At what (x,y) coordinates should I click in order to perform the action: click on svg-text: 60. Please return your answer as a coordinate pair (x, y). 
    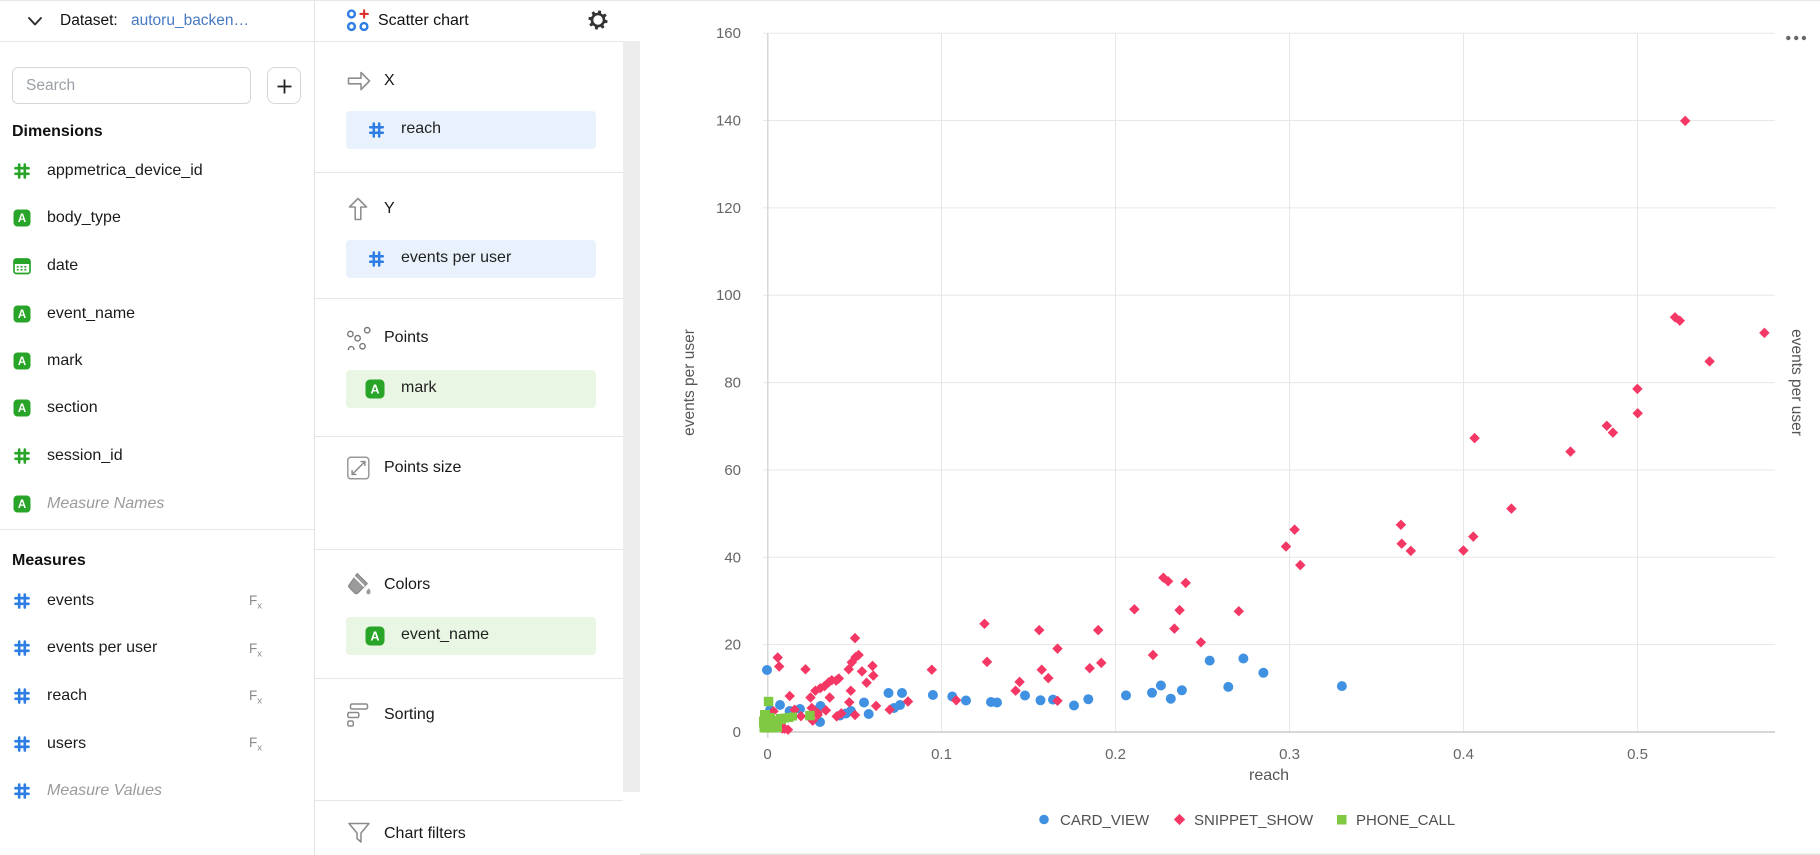
    Looking at the image, I should click on (732, 470).